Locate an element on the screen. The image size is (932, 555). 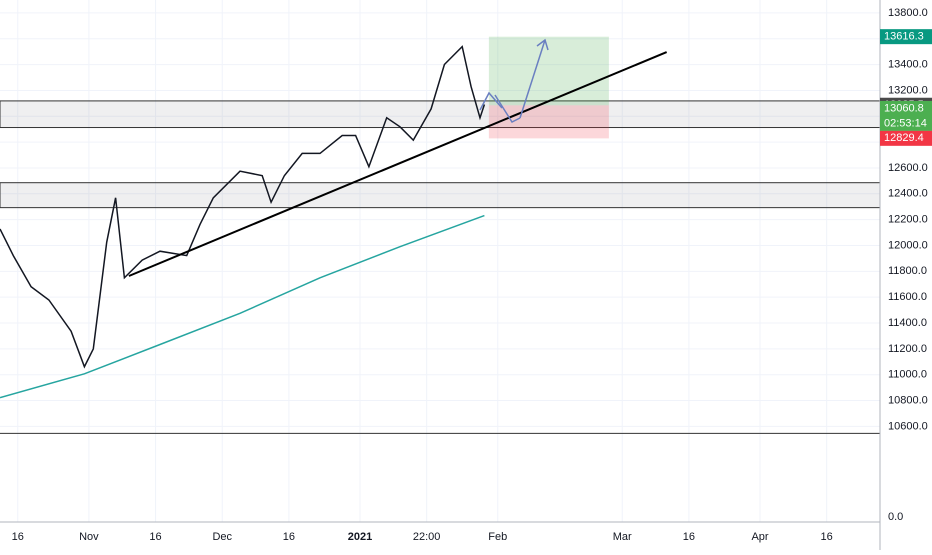
y-tick-label: 12200.0 is located at coordinates (908, 220).